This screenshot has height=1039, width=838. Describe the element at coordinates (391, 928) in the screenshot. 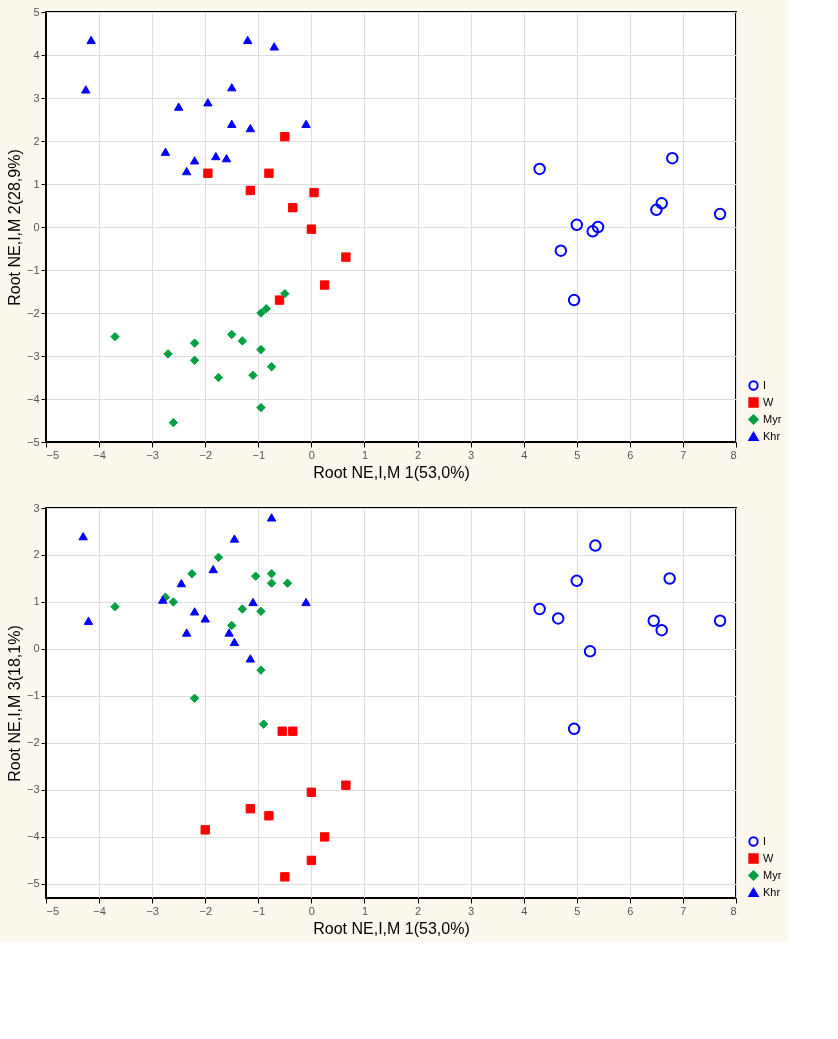

I see `x-axis-title: Root NE,I,M 1(53,0%)` at that location.